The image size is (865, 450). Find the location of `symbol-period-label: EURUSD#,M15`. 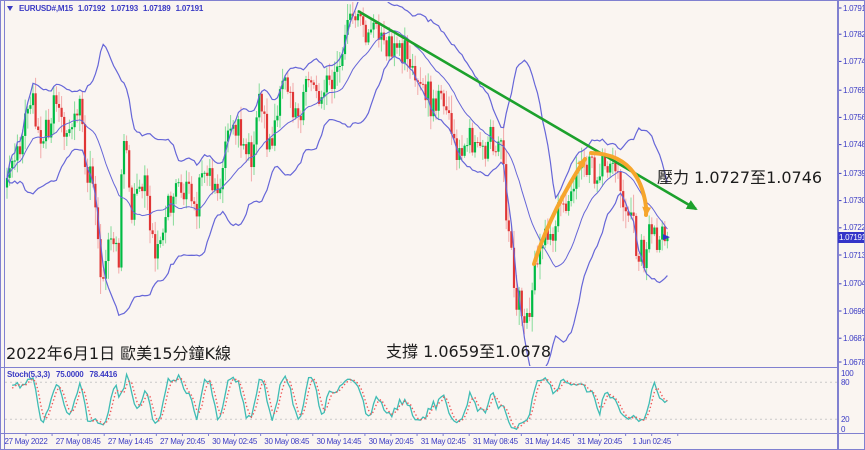

symbol-period-label: EURUSD#,M15 is located at coordinates (46, 8).